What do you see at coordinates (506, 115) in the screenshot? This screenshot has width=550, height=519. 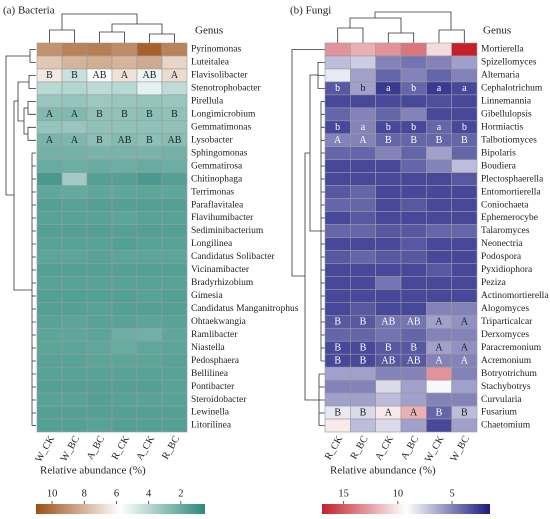 I see `row-label: Gibellulopsis` at bounding box center [506, 115].